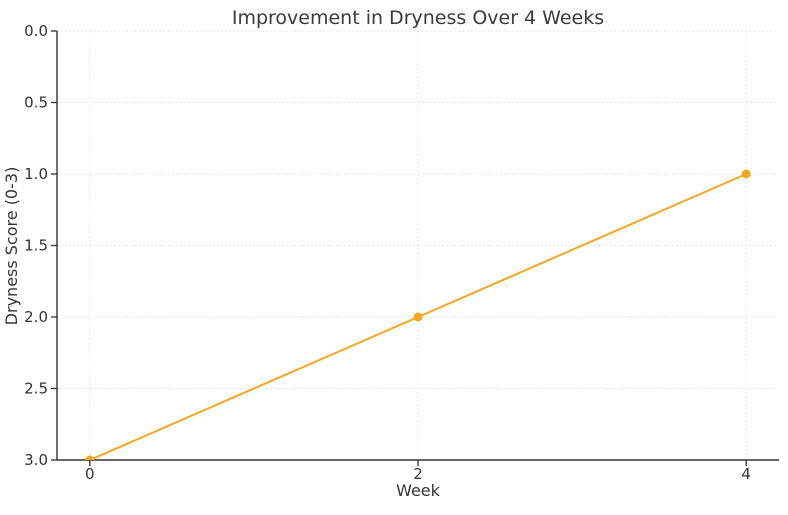  Describe the element at coordinates (418, 474) in the screenshot. I see `x-tick-label: 2` at that location.